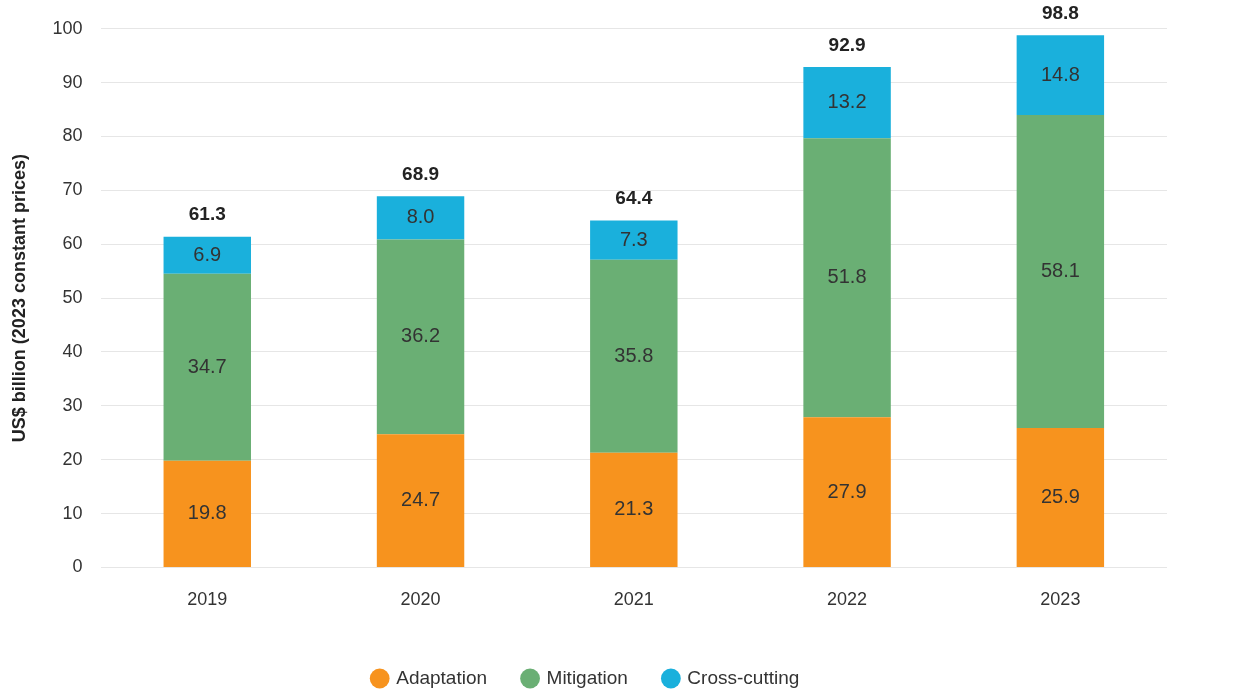 This screenshot has height=698, width=1237. I want to click on data-label: 58.1, so click(1060, 269).